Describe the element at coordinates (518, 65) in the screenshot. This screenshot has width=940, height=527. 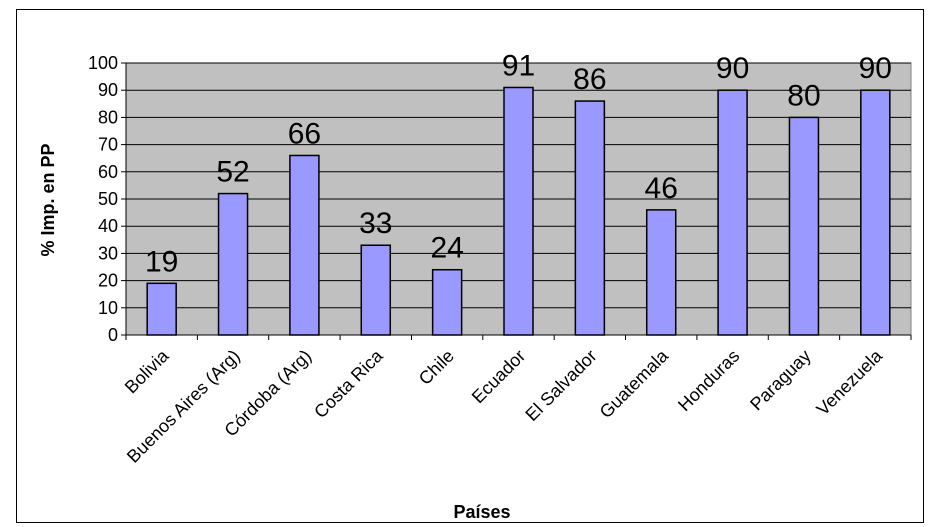
I see `data-label: 91` at that location.